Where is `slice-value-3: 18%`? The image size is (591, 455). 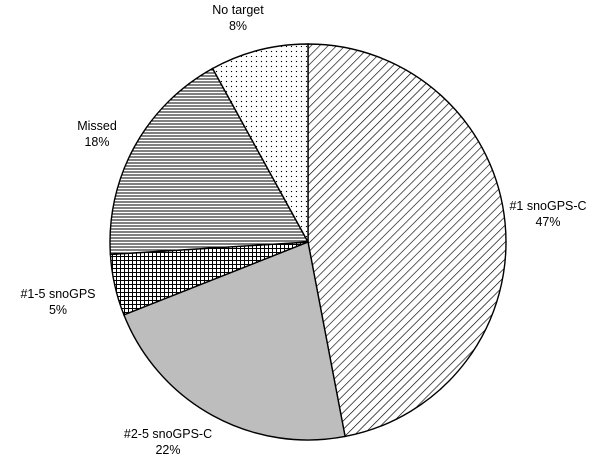 slice-value-3: 18% is located at coordinates (96, 142).